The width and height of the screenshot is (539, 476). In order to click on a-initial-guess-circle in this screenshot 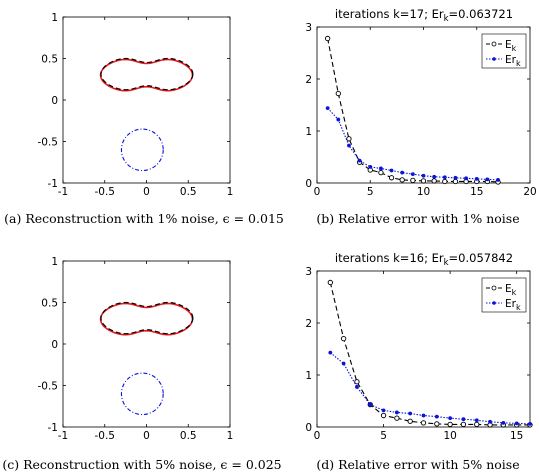, I will do `click(142, 150)`.